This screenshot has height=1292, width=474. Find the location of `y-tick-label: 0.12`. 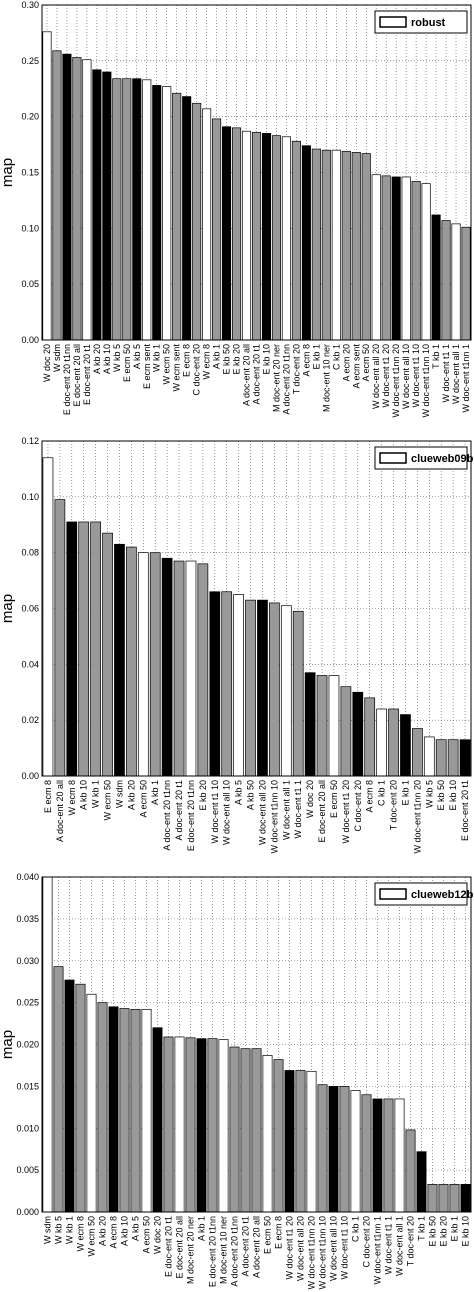

y-tick-label: 0.12 is located at coordinates (30, 441).